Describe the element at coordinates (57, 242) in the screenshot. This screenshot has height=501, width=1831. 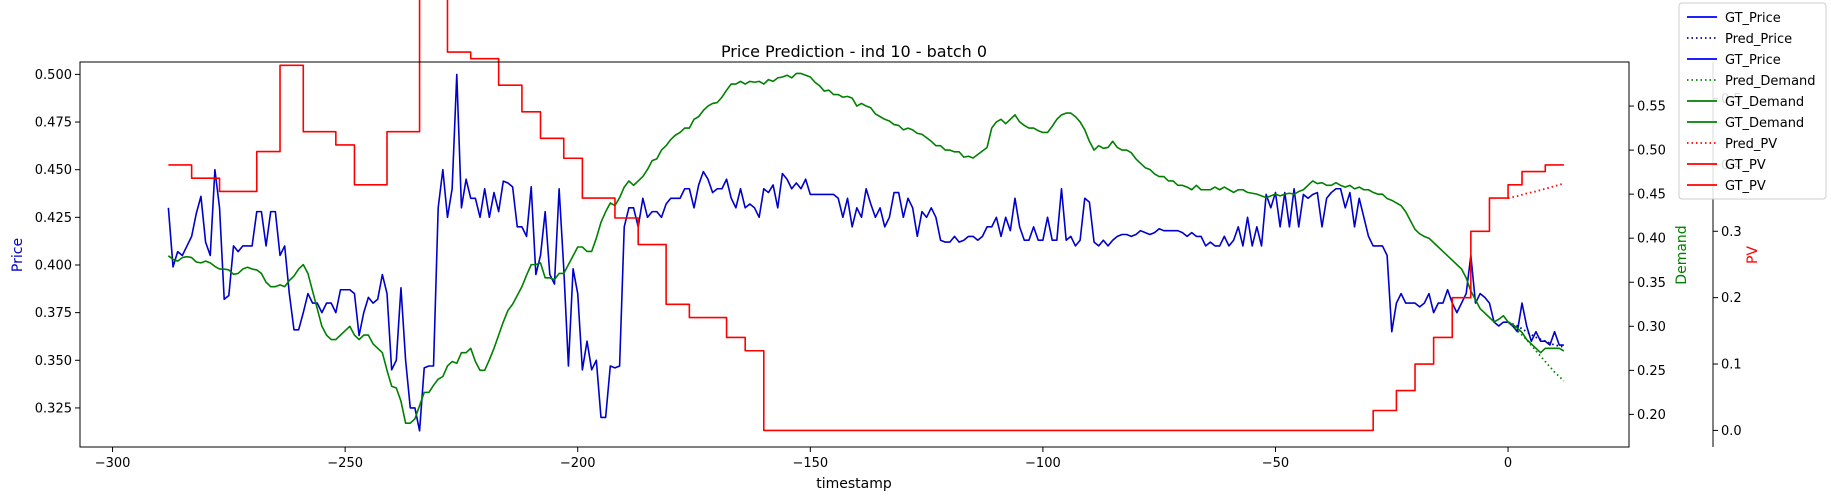
I see `price-axis: 0.325 0.350 0.375 0.400 0.425 0.450 0.475 0.500` at that location.